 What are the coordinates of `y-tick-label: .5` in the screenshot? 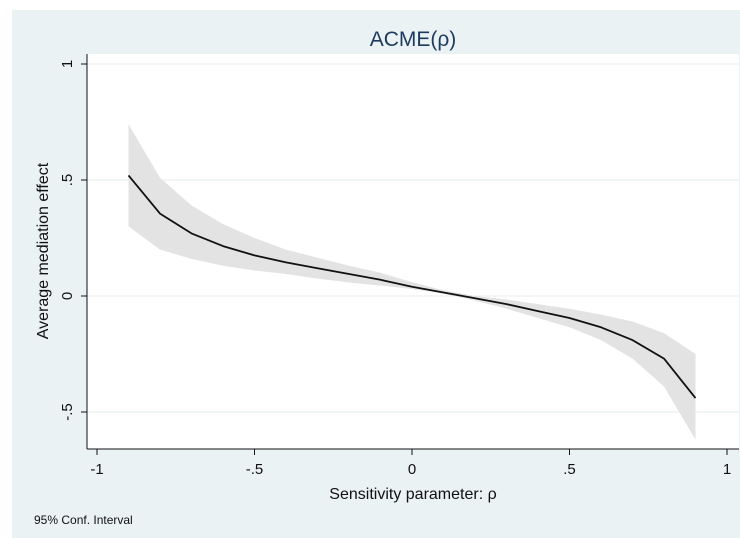 It's located at (67, 180).